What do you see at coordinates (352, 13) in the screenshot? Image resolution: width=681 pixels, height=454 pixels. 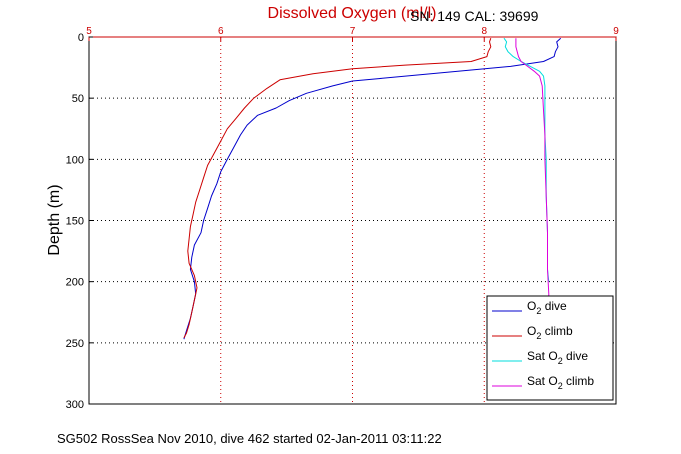 I see `chart-title: Dissolved Oxygen (ml/l)` at bounding box center [352, 13].